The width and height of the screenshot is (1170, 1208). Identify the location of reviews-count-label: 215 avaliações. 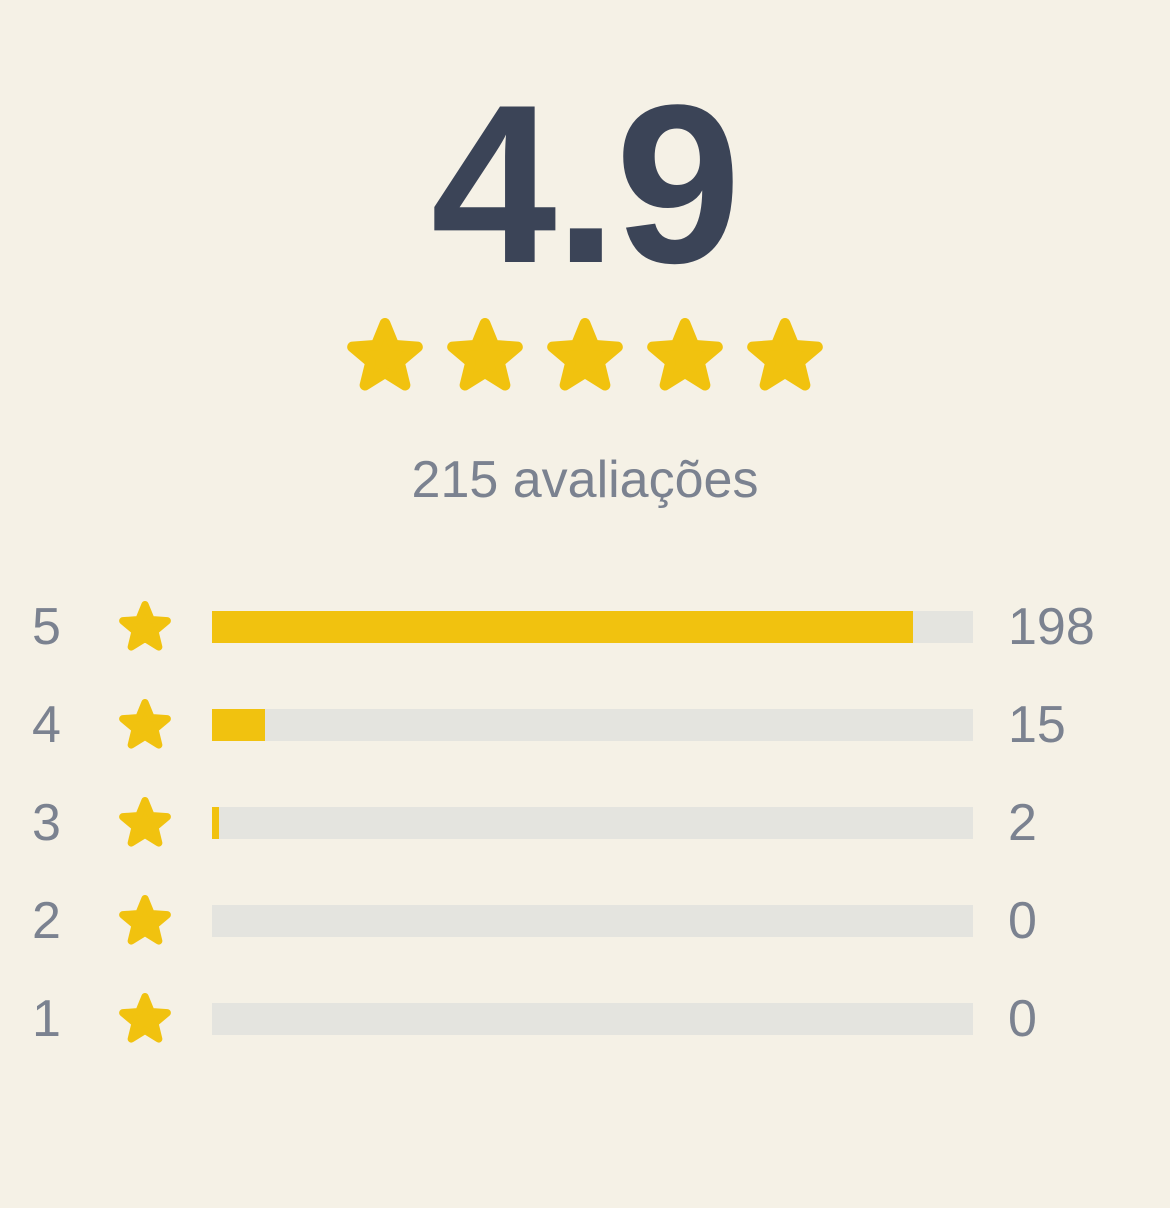
(585, 479).